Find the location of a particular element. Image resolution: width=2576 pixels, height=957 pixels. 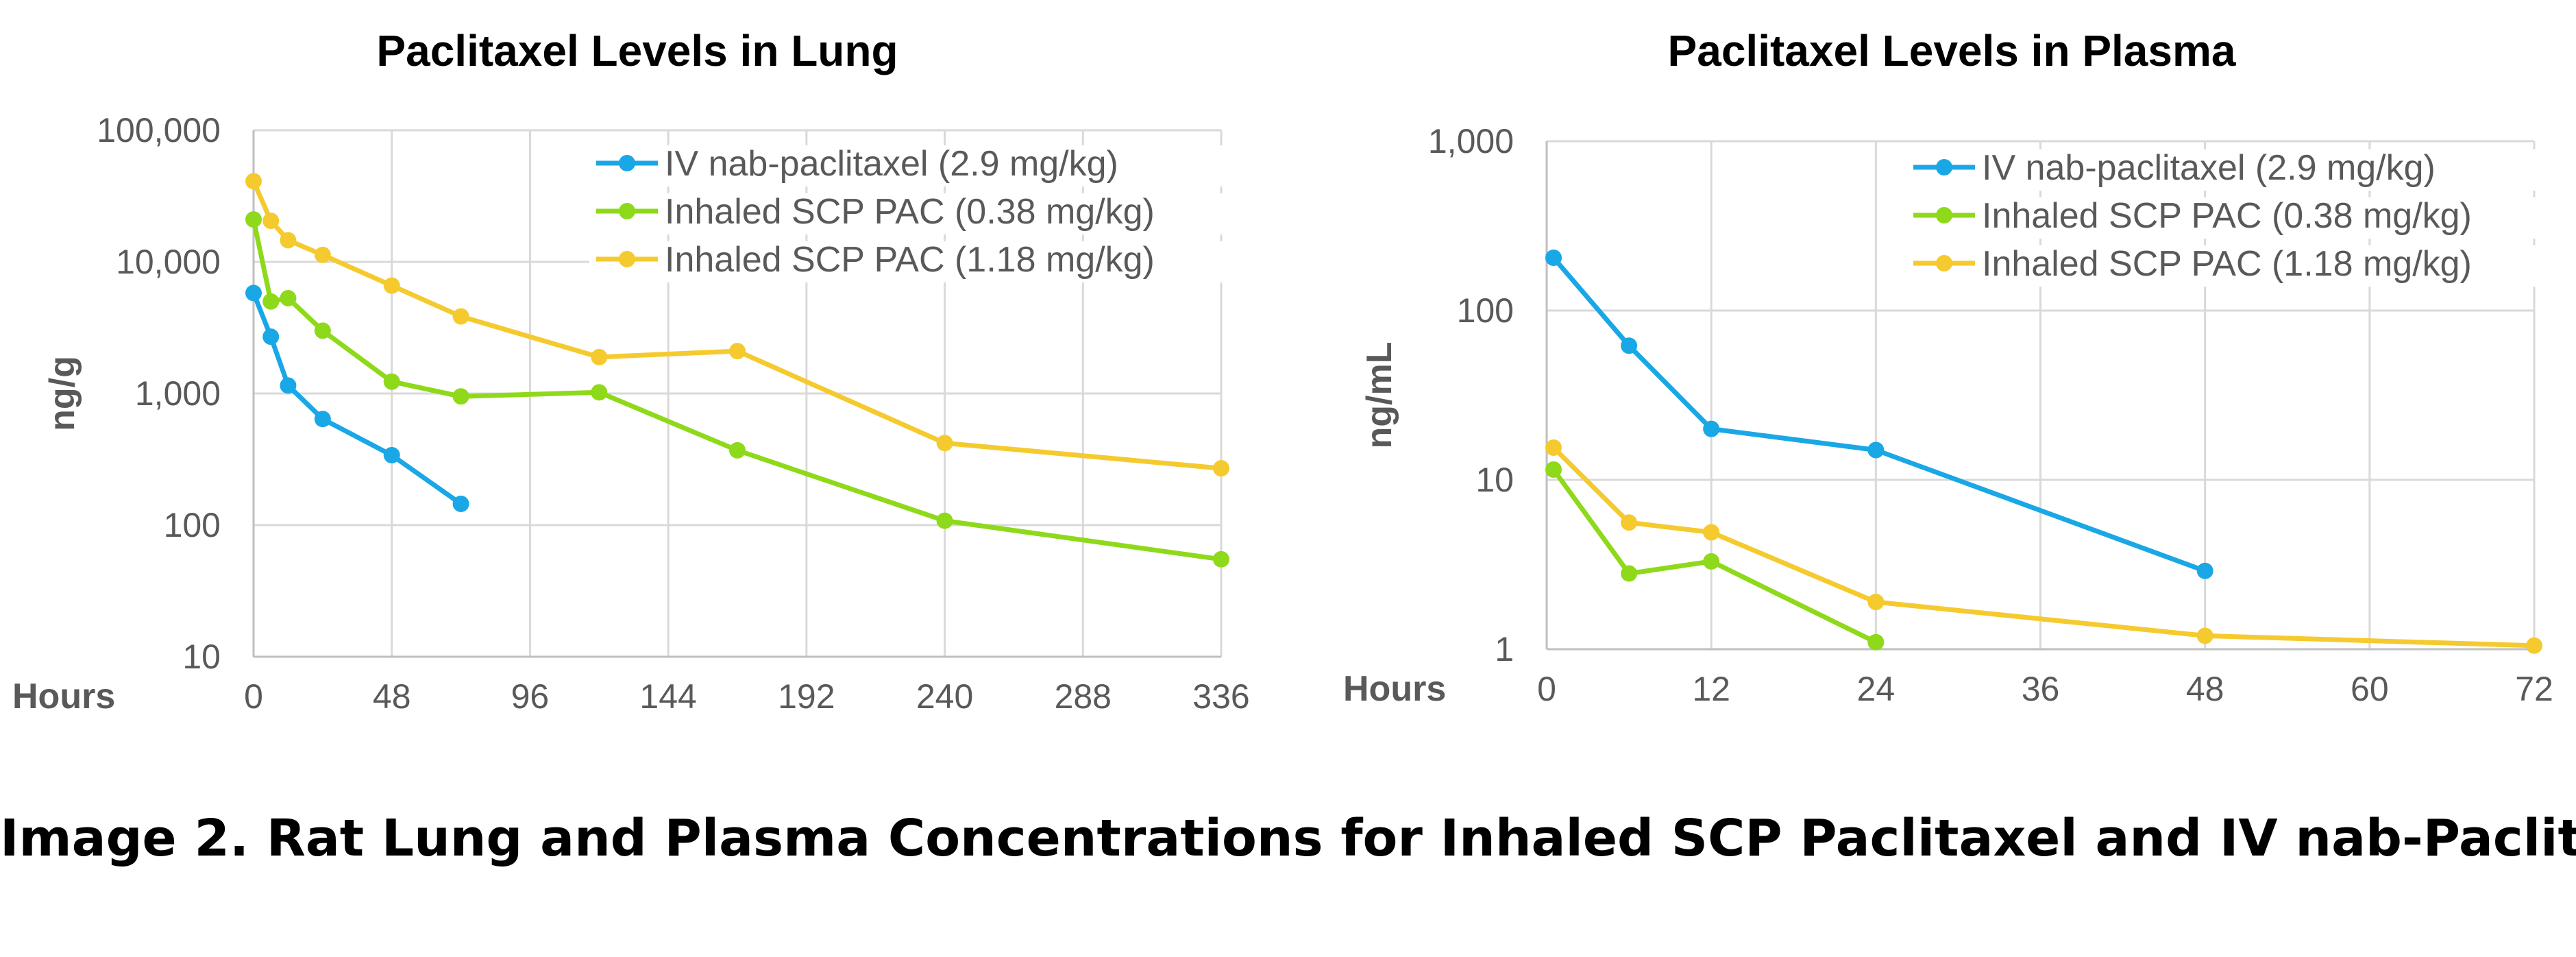

y-tick-label: 1 is located at coordinates (1505, 649).